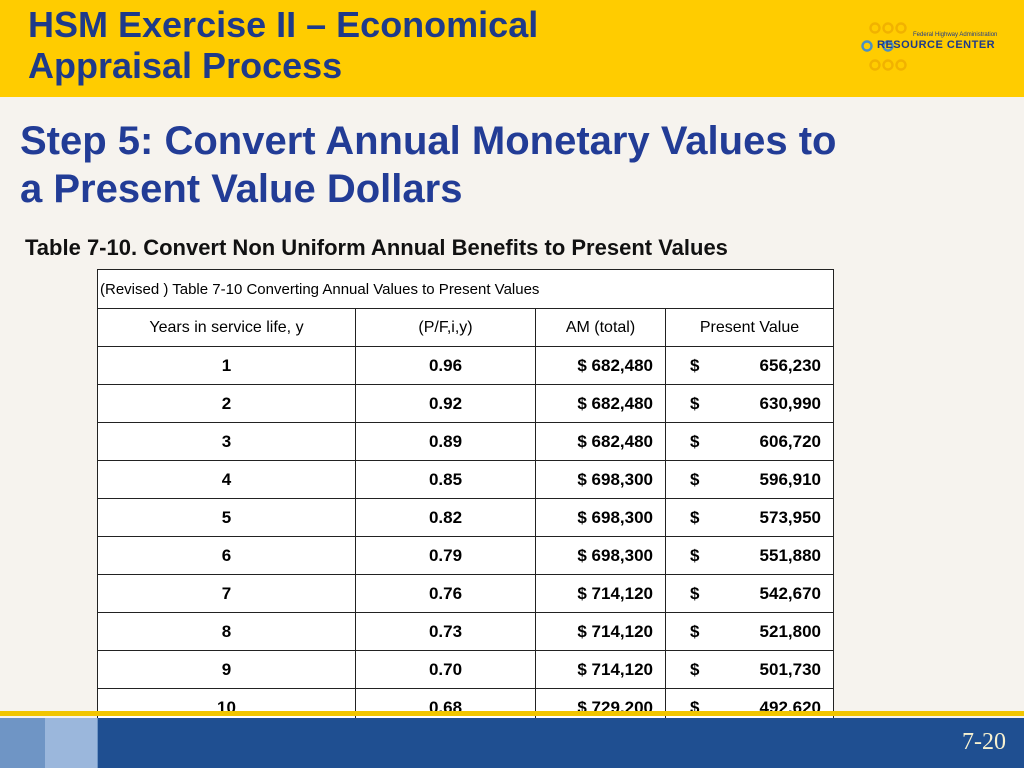  Describe the element at coordinates (749, 403) in the screenshot. I see `cell-pv: $630,990` at that location.